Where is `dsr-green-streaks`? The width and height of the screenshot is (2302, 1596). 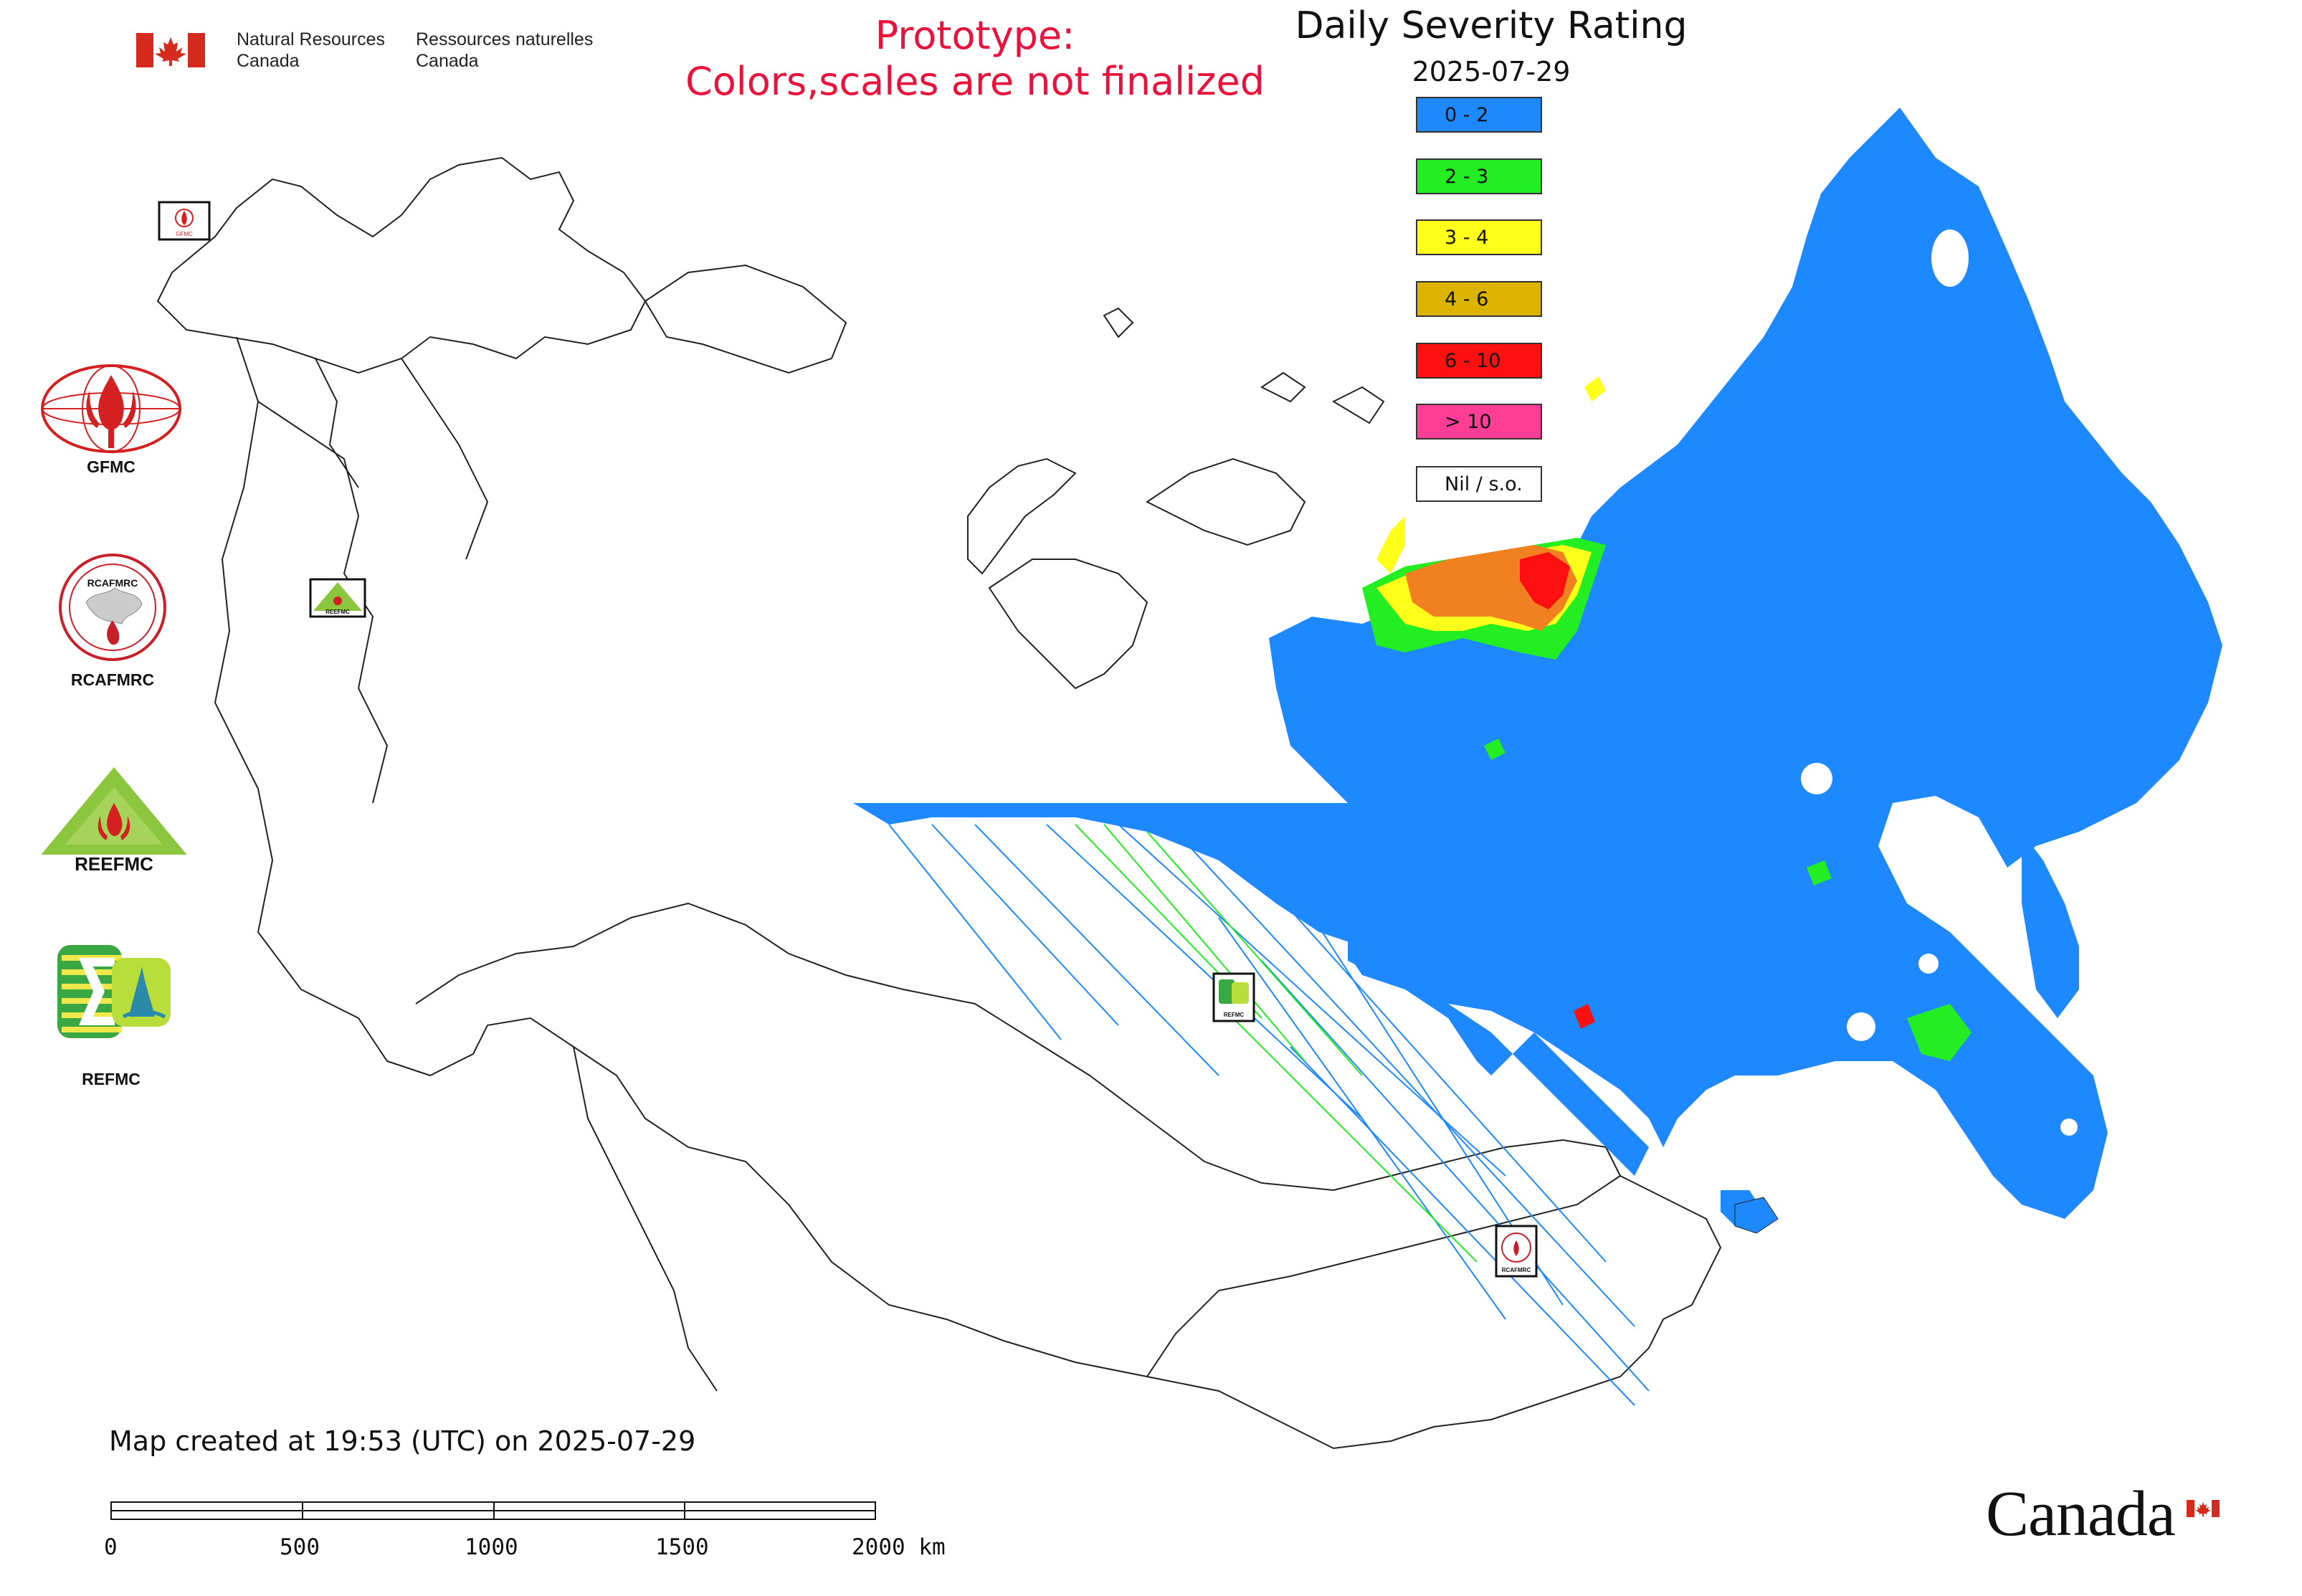
dsr-green-streaks is located at coordinates (1276, 1043).